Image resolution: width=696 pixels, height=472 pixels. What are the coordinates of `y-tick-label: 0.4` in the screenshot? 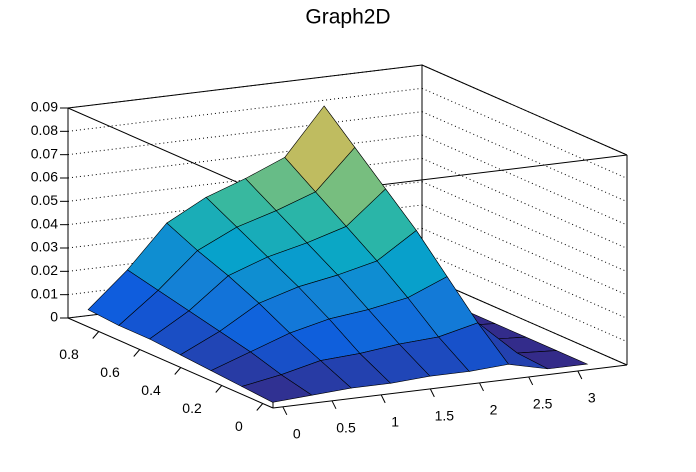 It's located at (151, 390).